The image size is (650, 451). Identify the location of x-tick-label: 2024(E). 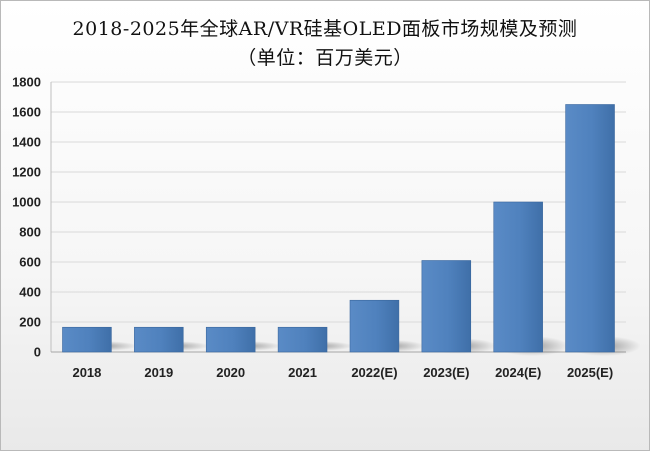
(518, 372).